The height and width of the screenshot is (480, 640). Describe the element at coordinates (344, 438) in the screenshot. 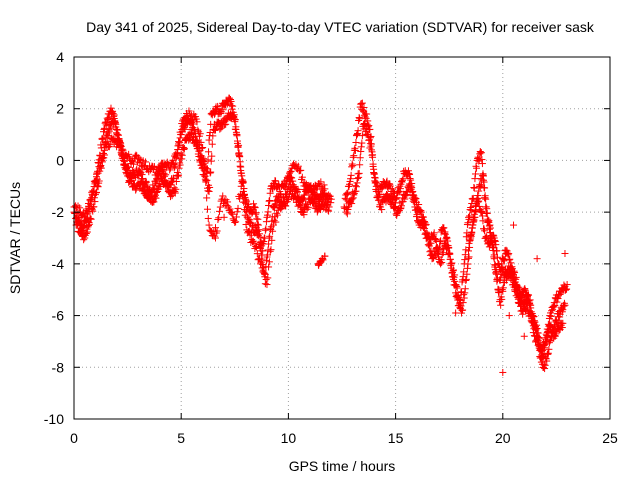

I see `x-tick-labels: 0 5 10 15 20 25` at that location.